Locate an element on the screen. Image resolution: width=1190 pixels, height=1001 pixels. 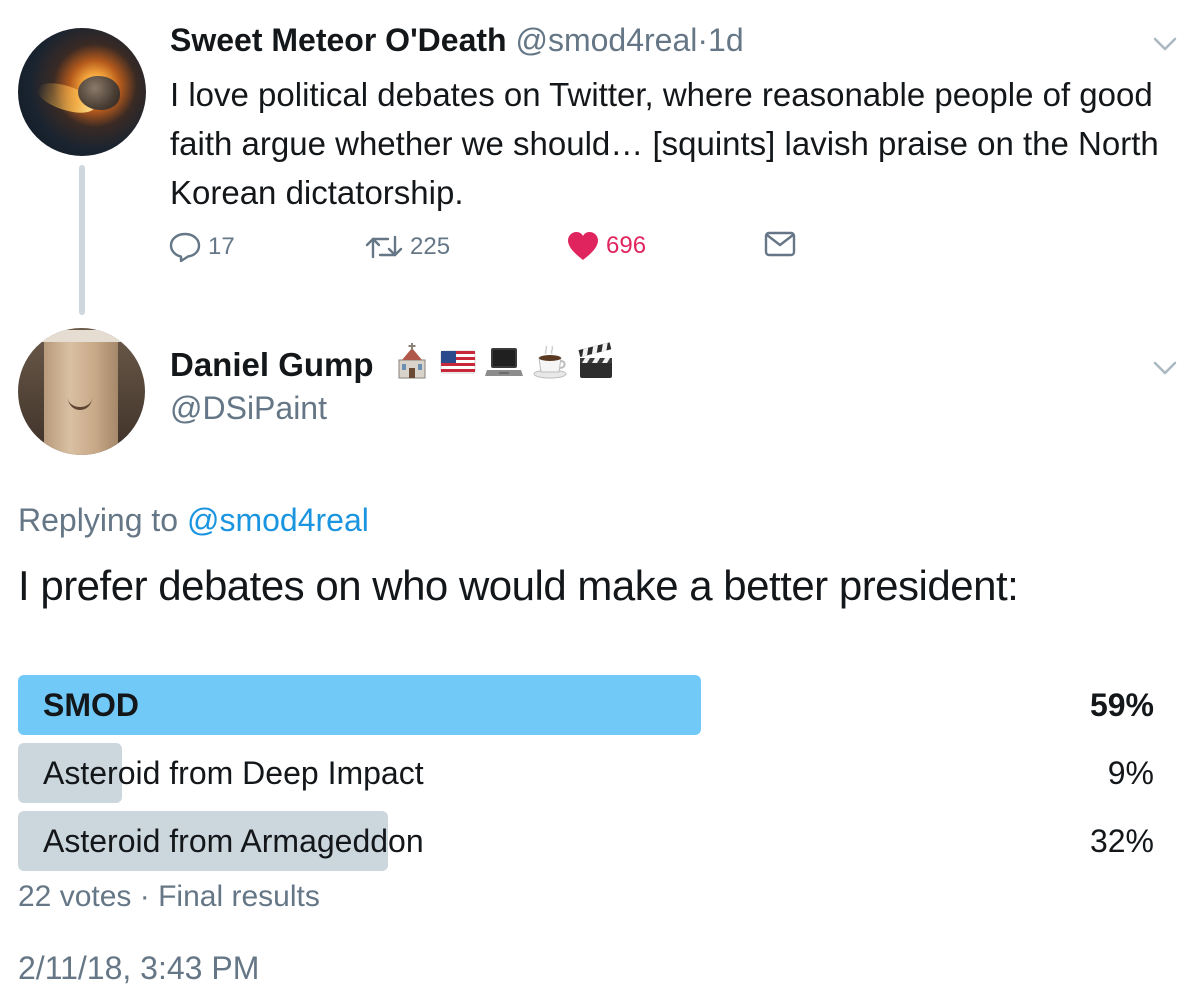
cup-lid is located at coordinates (81, 336).